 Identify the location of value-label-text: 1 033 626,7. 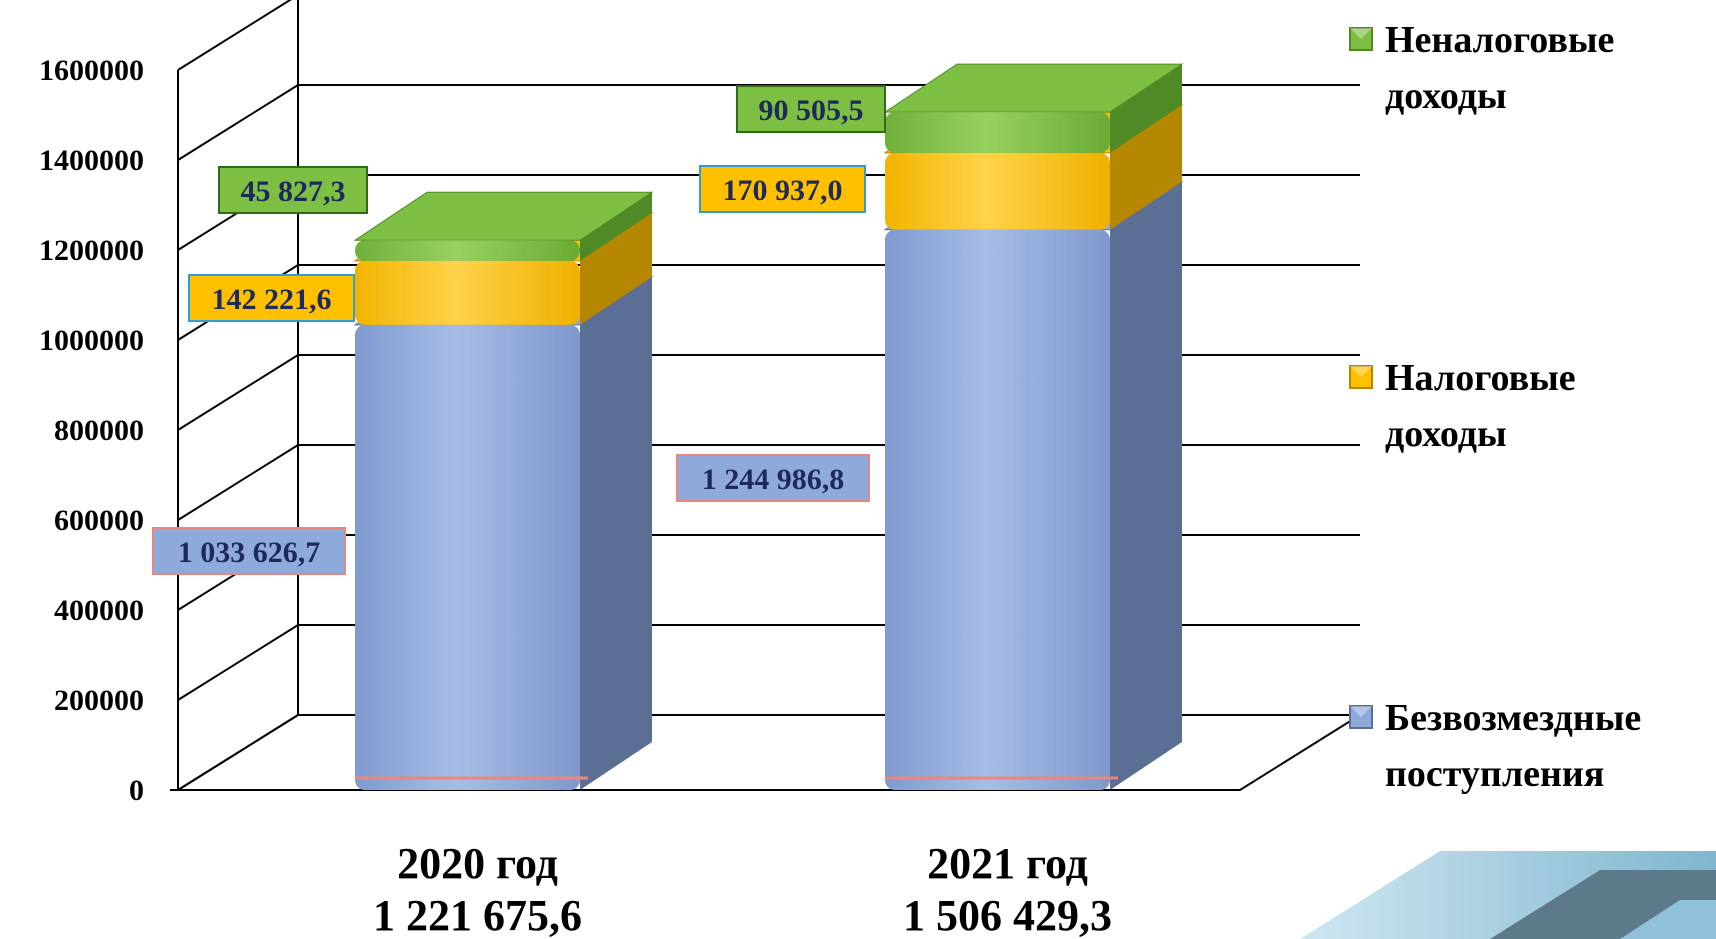
(249, 552).